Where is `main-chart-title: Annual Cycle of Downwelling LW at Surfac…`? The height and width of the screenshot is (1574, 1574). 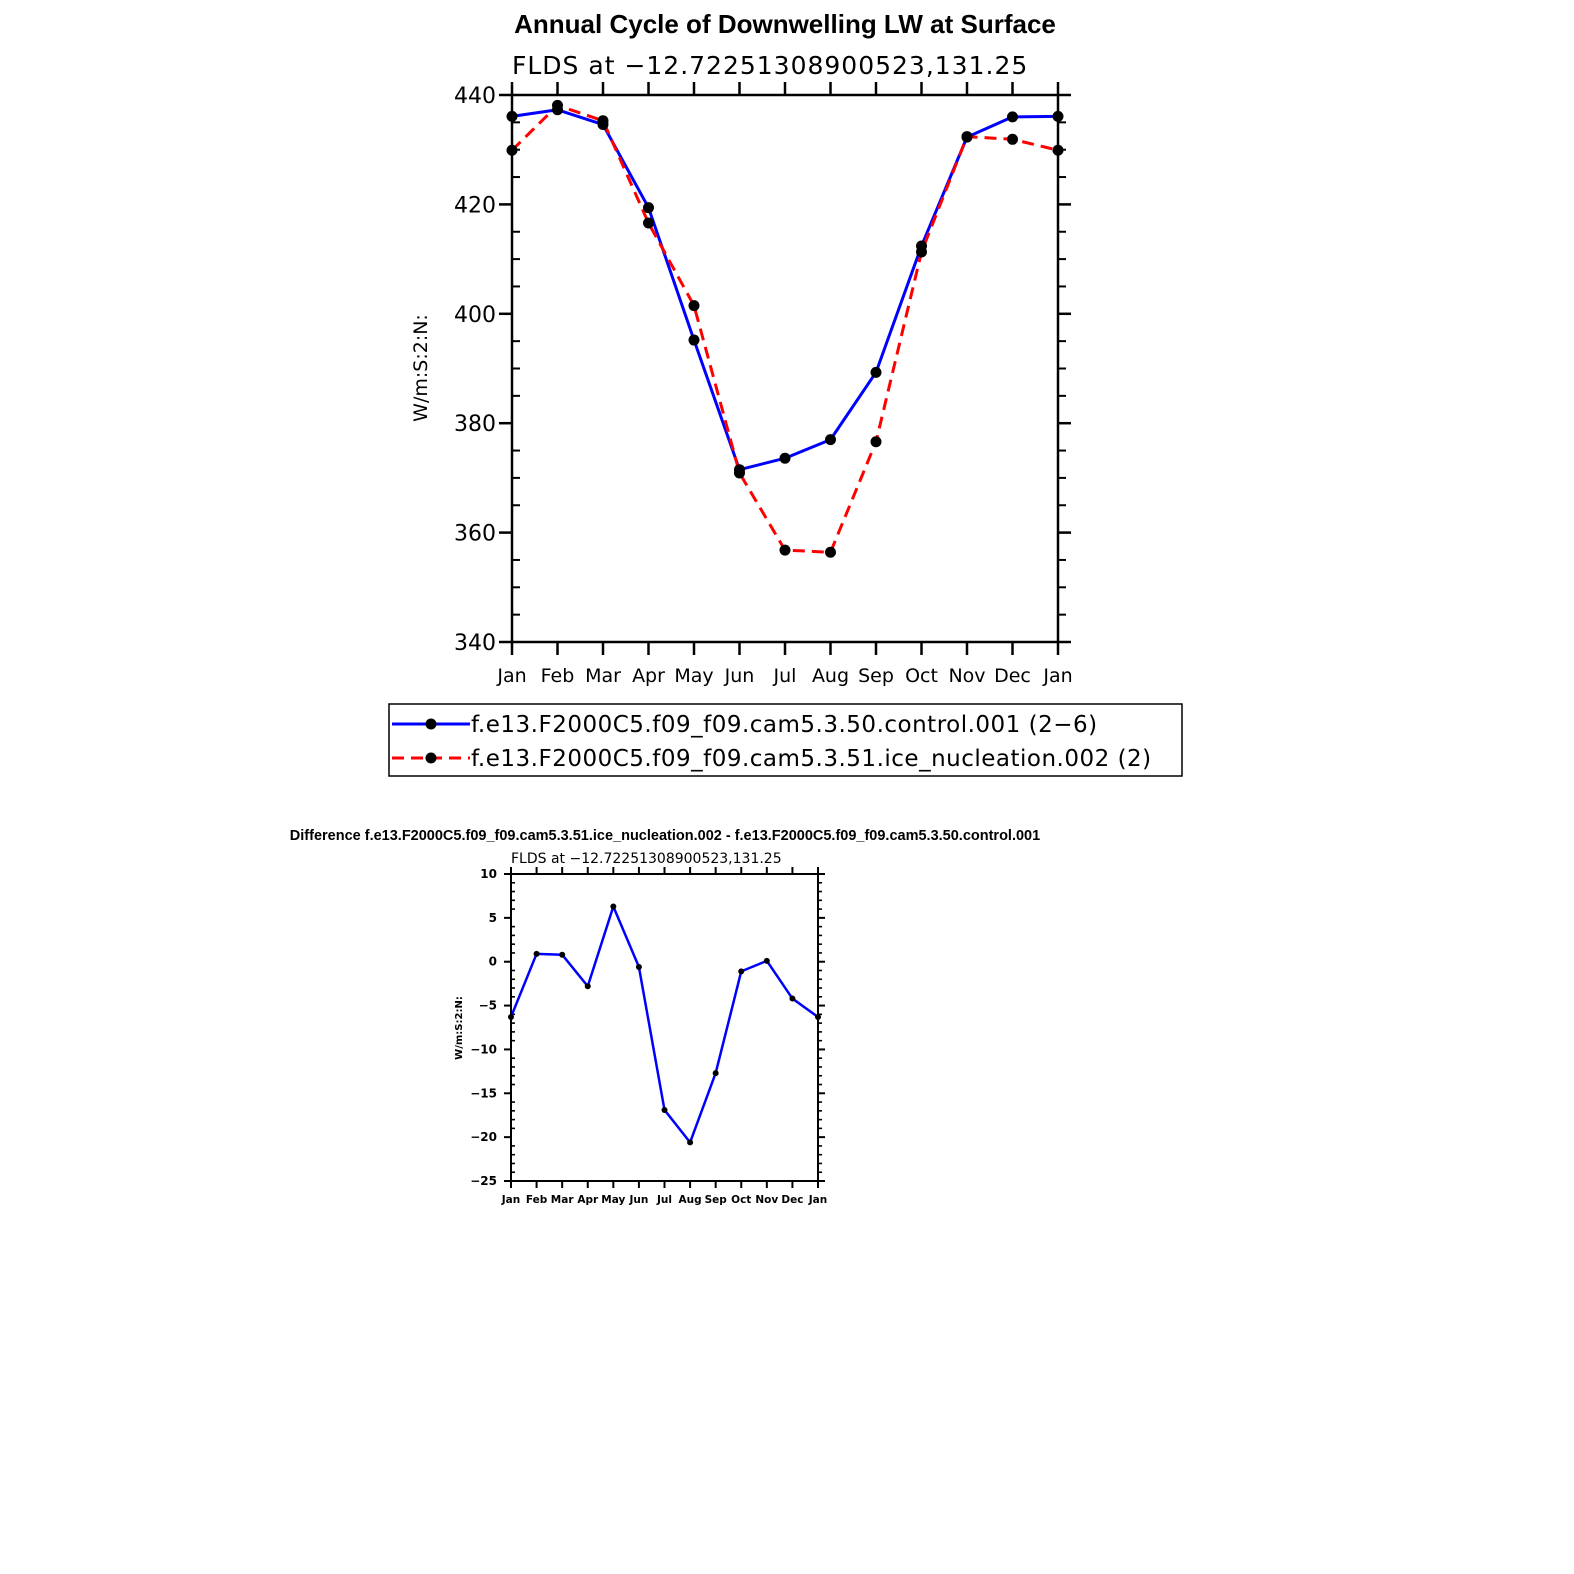 main-chart-title: Annual Cycle of Downwelling LW at Surfac… is located at coordinates (785, 24).